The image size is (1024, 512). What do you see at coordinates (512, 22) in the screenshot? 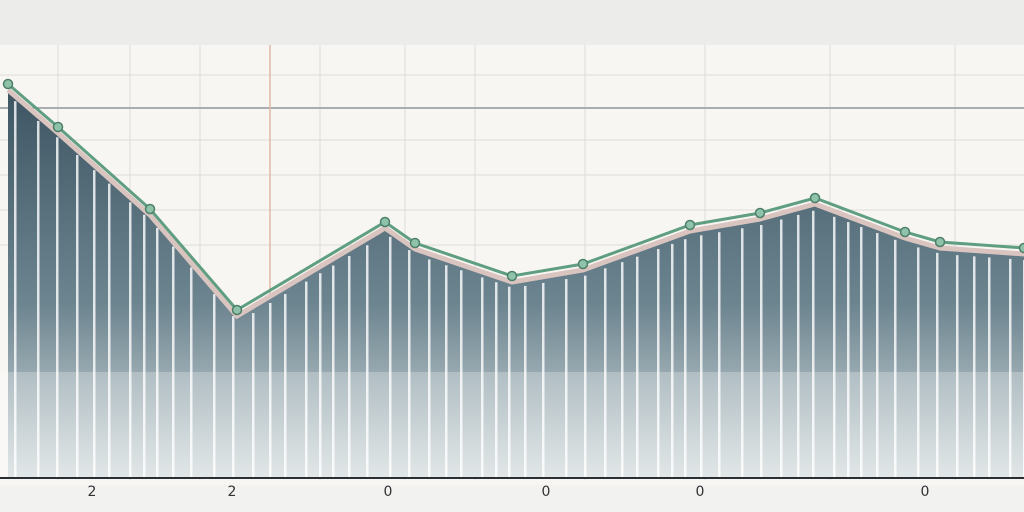
I see `top-band` at bounding box center [512, 22].